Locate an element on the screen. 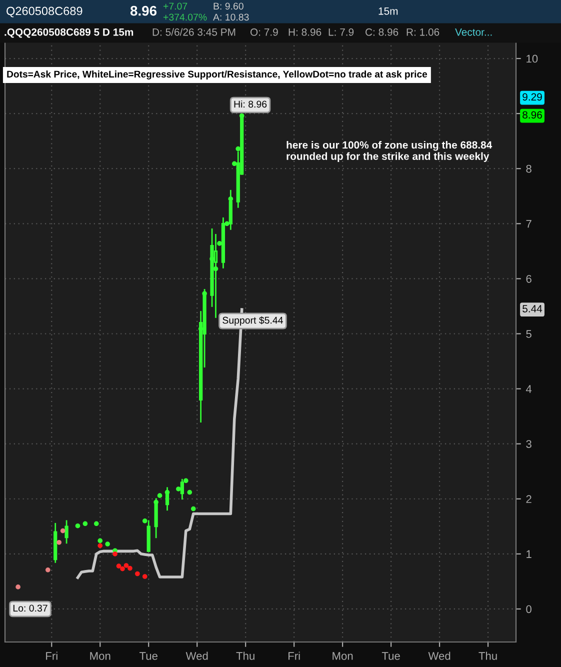 This screenshot has width=561, height=667. text: 9.29 is located at coordinates (532, 97).